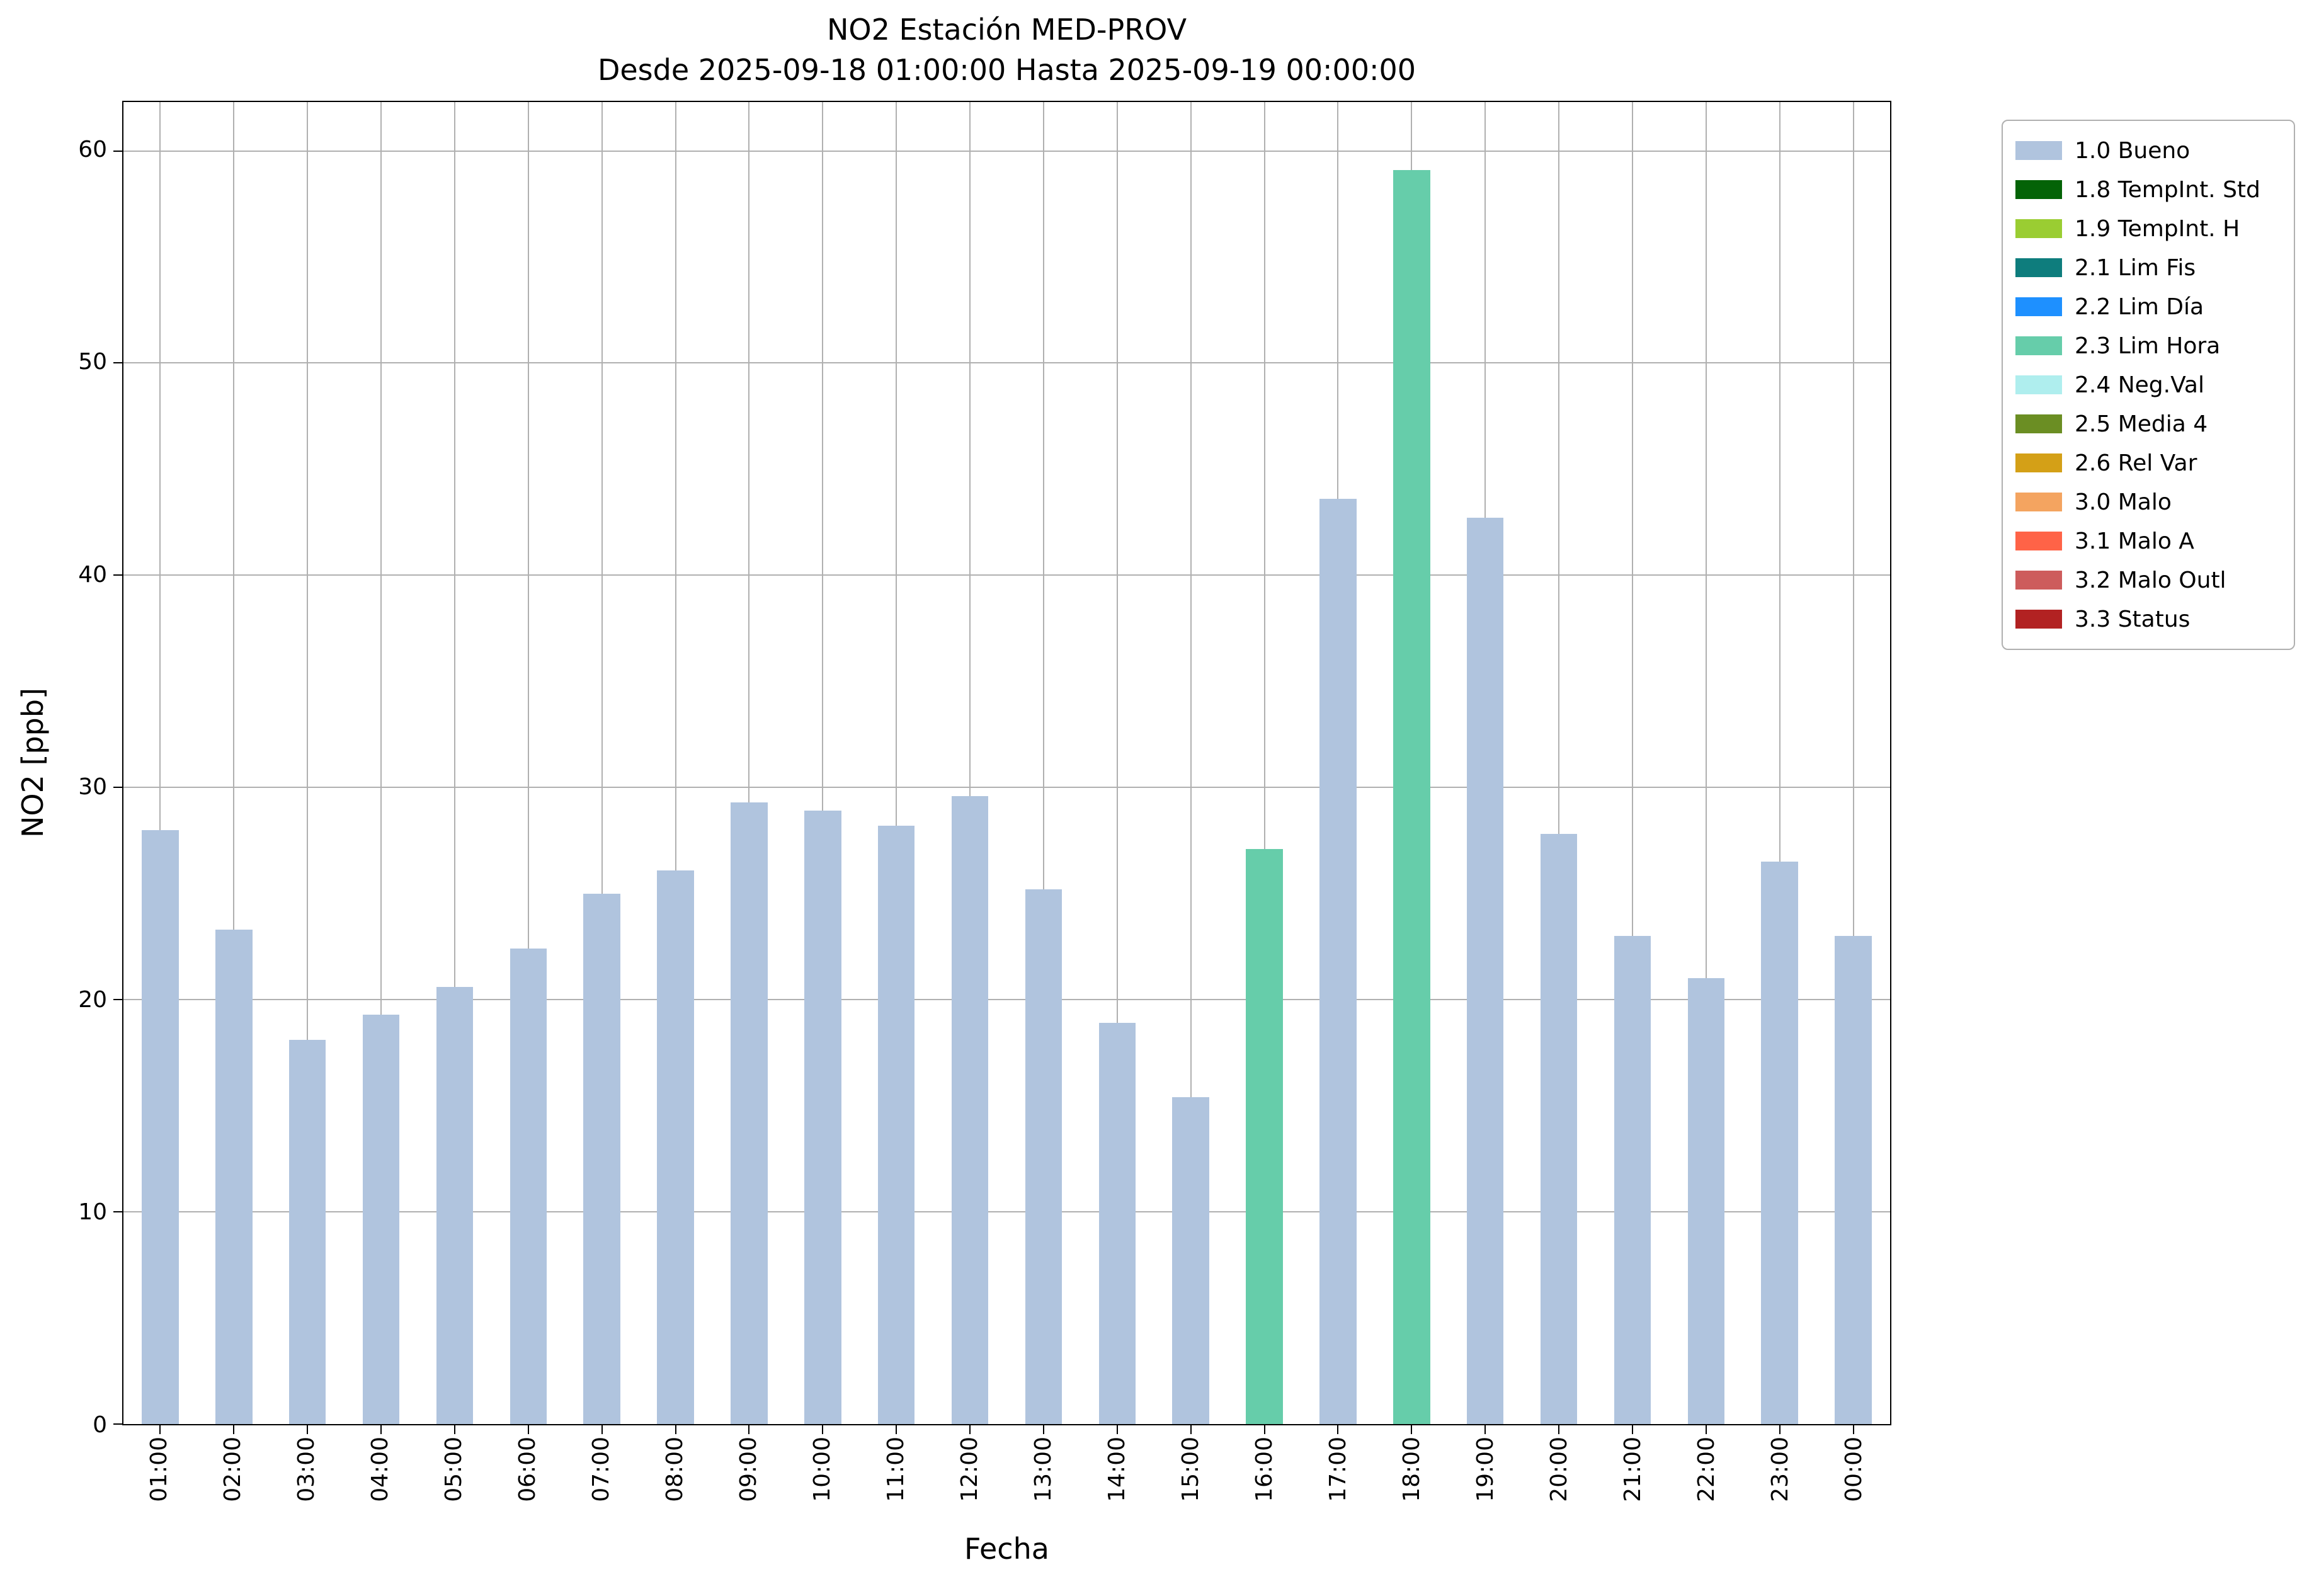 Image resolution: width=2319 pixels, height=1596 pixels. I want to click on x-tick-label: 02:00, so click(232, 1469).